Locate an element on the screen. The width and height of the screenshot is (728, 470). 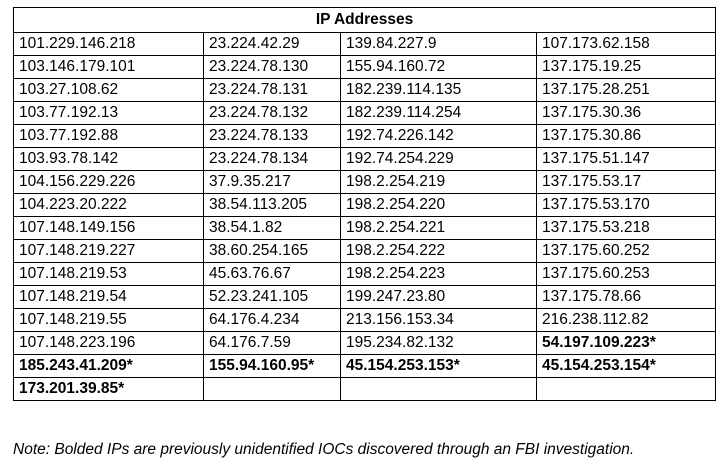
ip-address-cell: 192.74.226.142 is located at coordinates (438, 136).